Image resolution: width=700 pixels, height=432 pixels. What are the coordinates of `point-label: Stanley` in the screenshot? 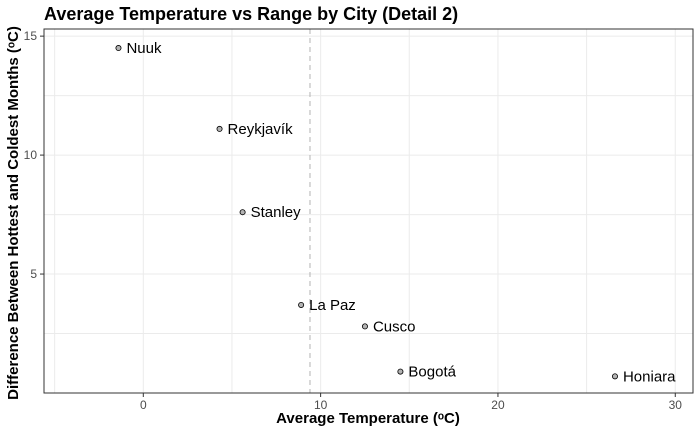 It's located at (276, 212).